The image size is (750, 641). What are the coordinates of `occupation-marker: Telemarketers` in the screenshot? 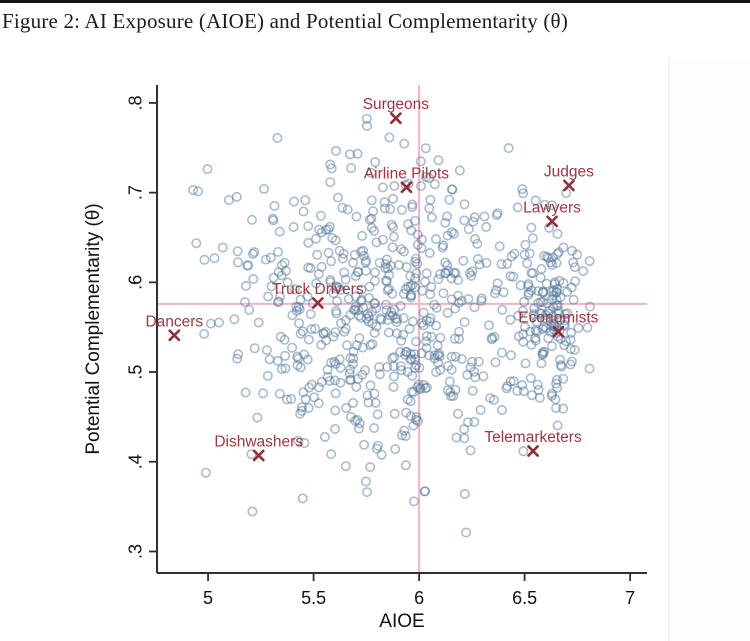 It's located at (533, 443).